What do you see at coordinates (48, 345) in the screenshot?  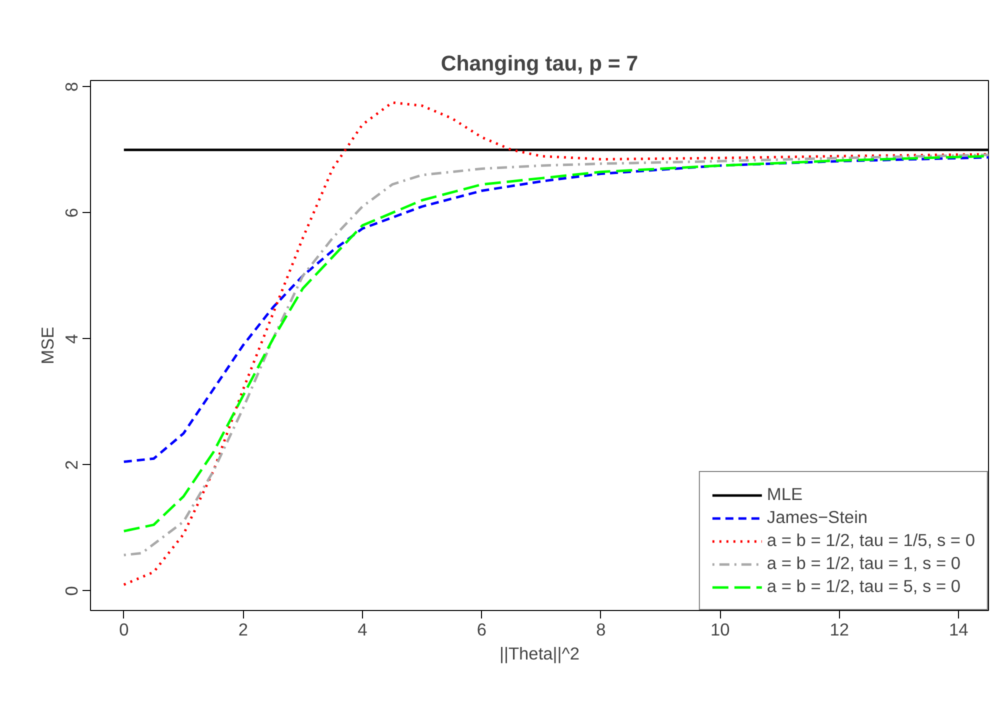 I see `y-axis-title: MSE` at bounding box center [48, 345].